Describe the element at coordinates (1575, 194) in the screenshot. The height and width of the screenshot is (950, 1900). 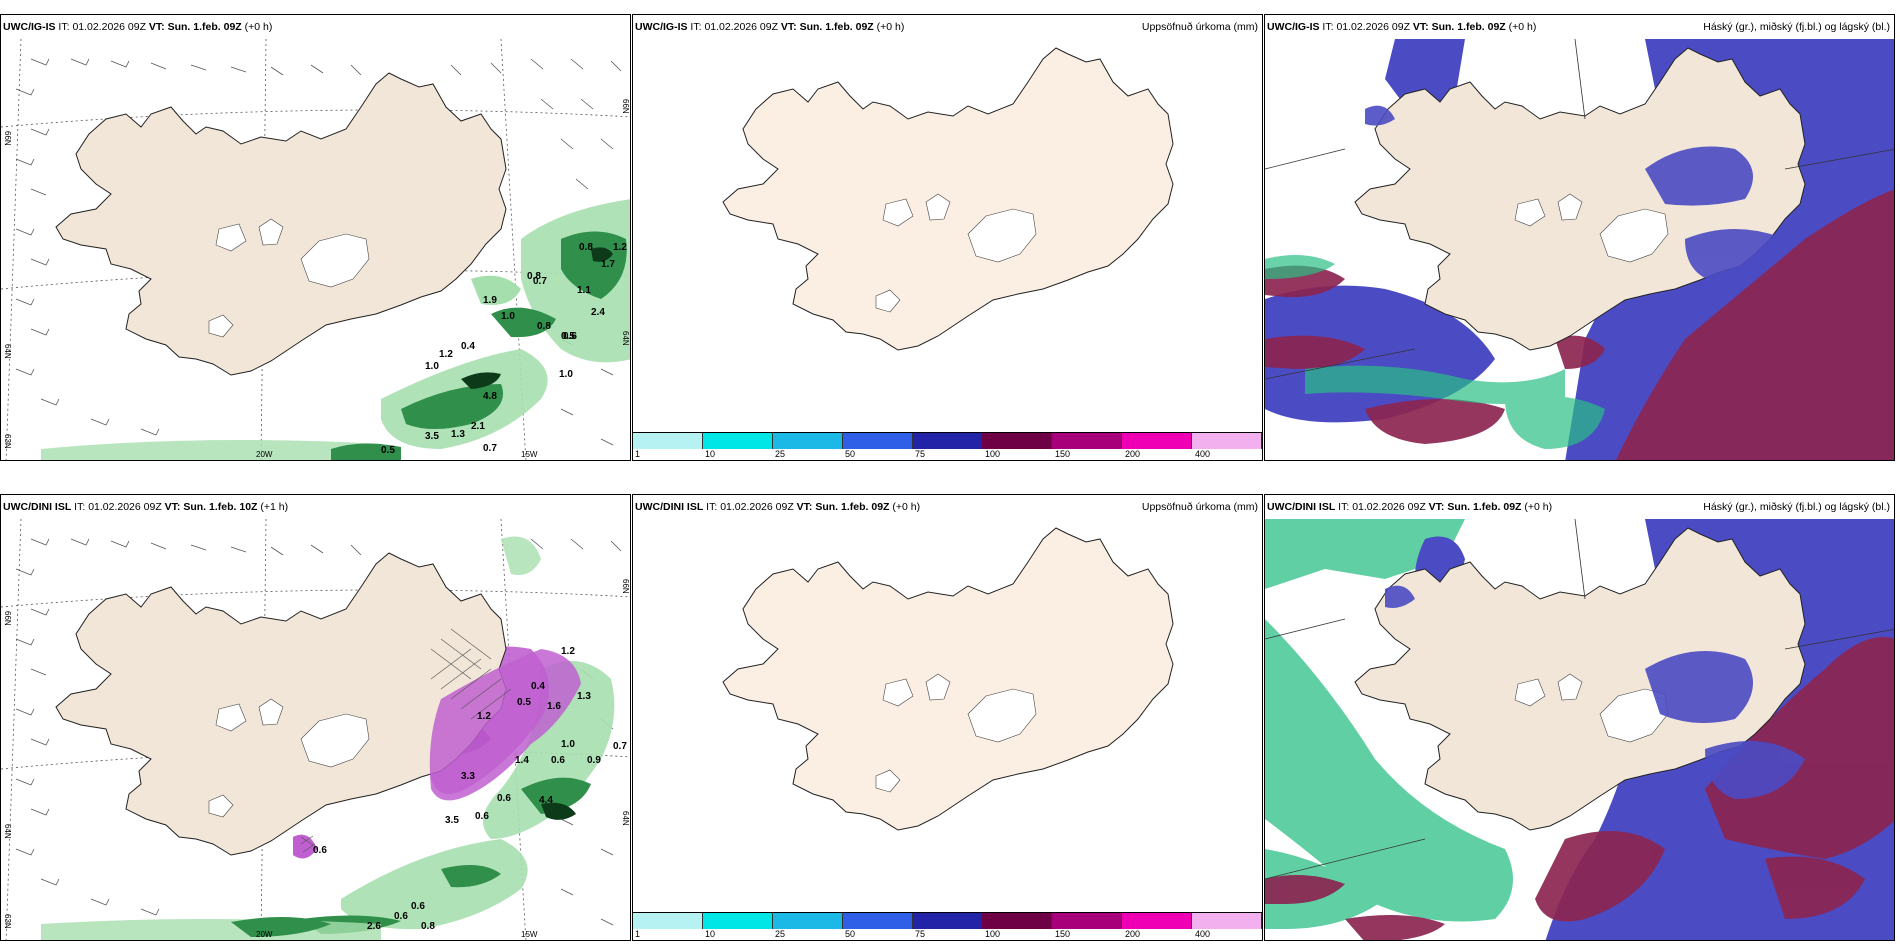
I see `high-cloud-over-land` at that location.